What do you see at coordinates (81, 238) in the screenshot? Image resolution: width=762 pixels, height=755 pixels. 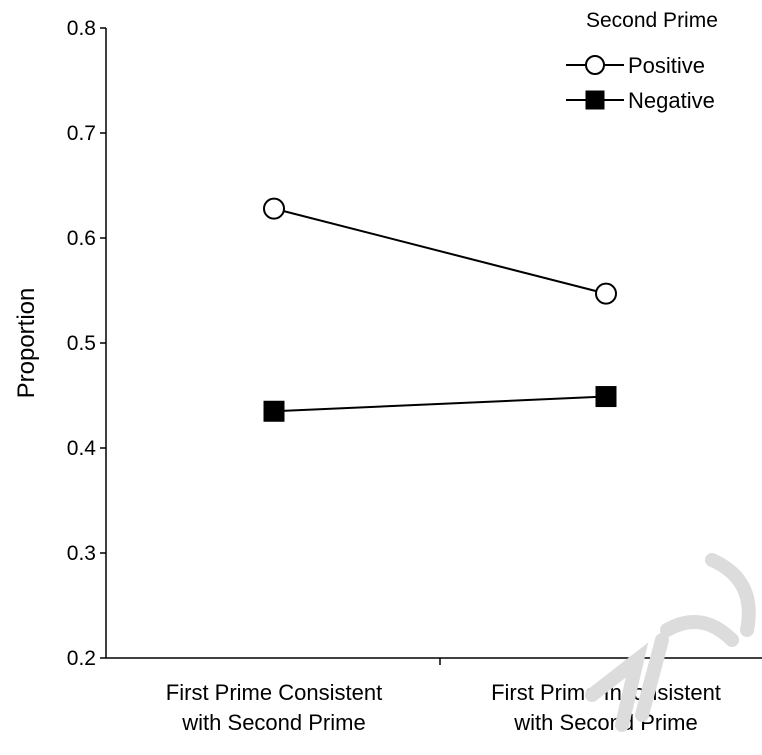 I see `y-tick-label: 0.6` at bounding box center [81, 238].